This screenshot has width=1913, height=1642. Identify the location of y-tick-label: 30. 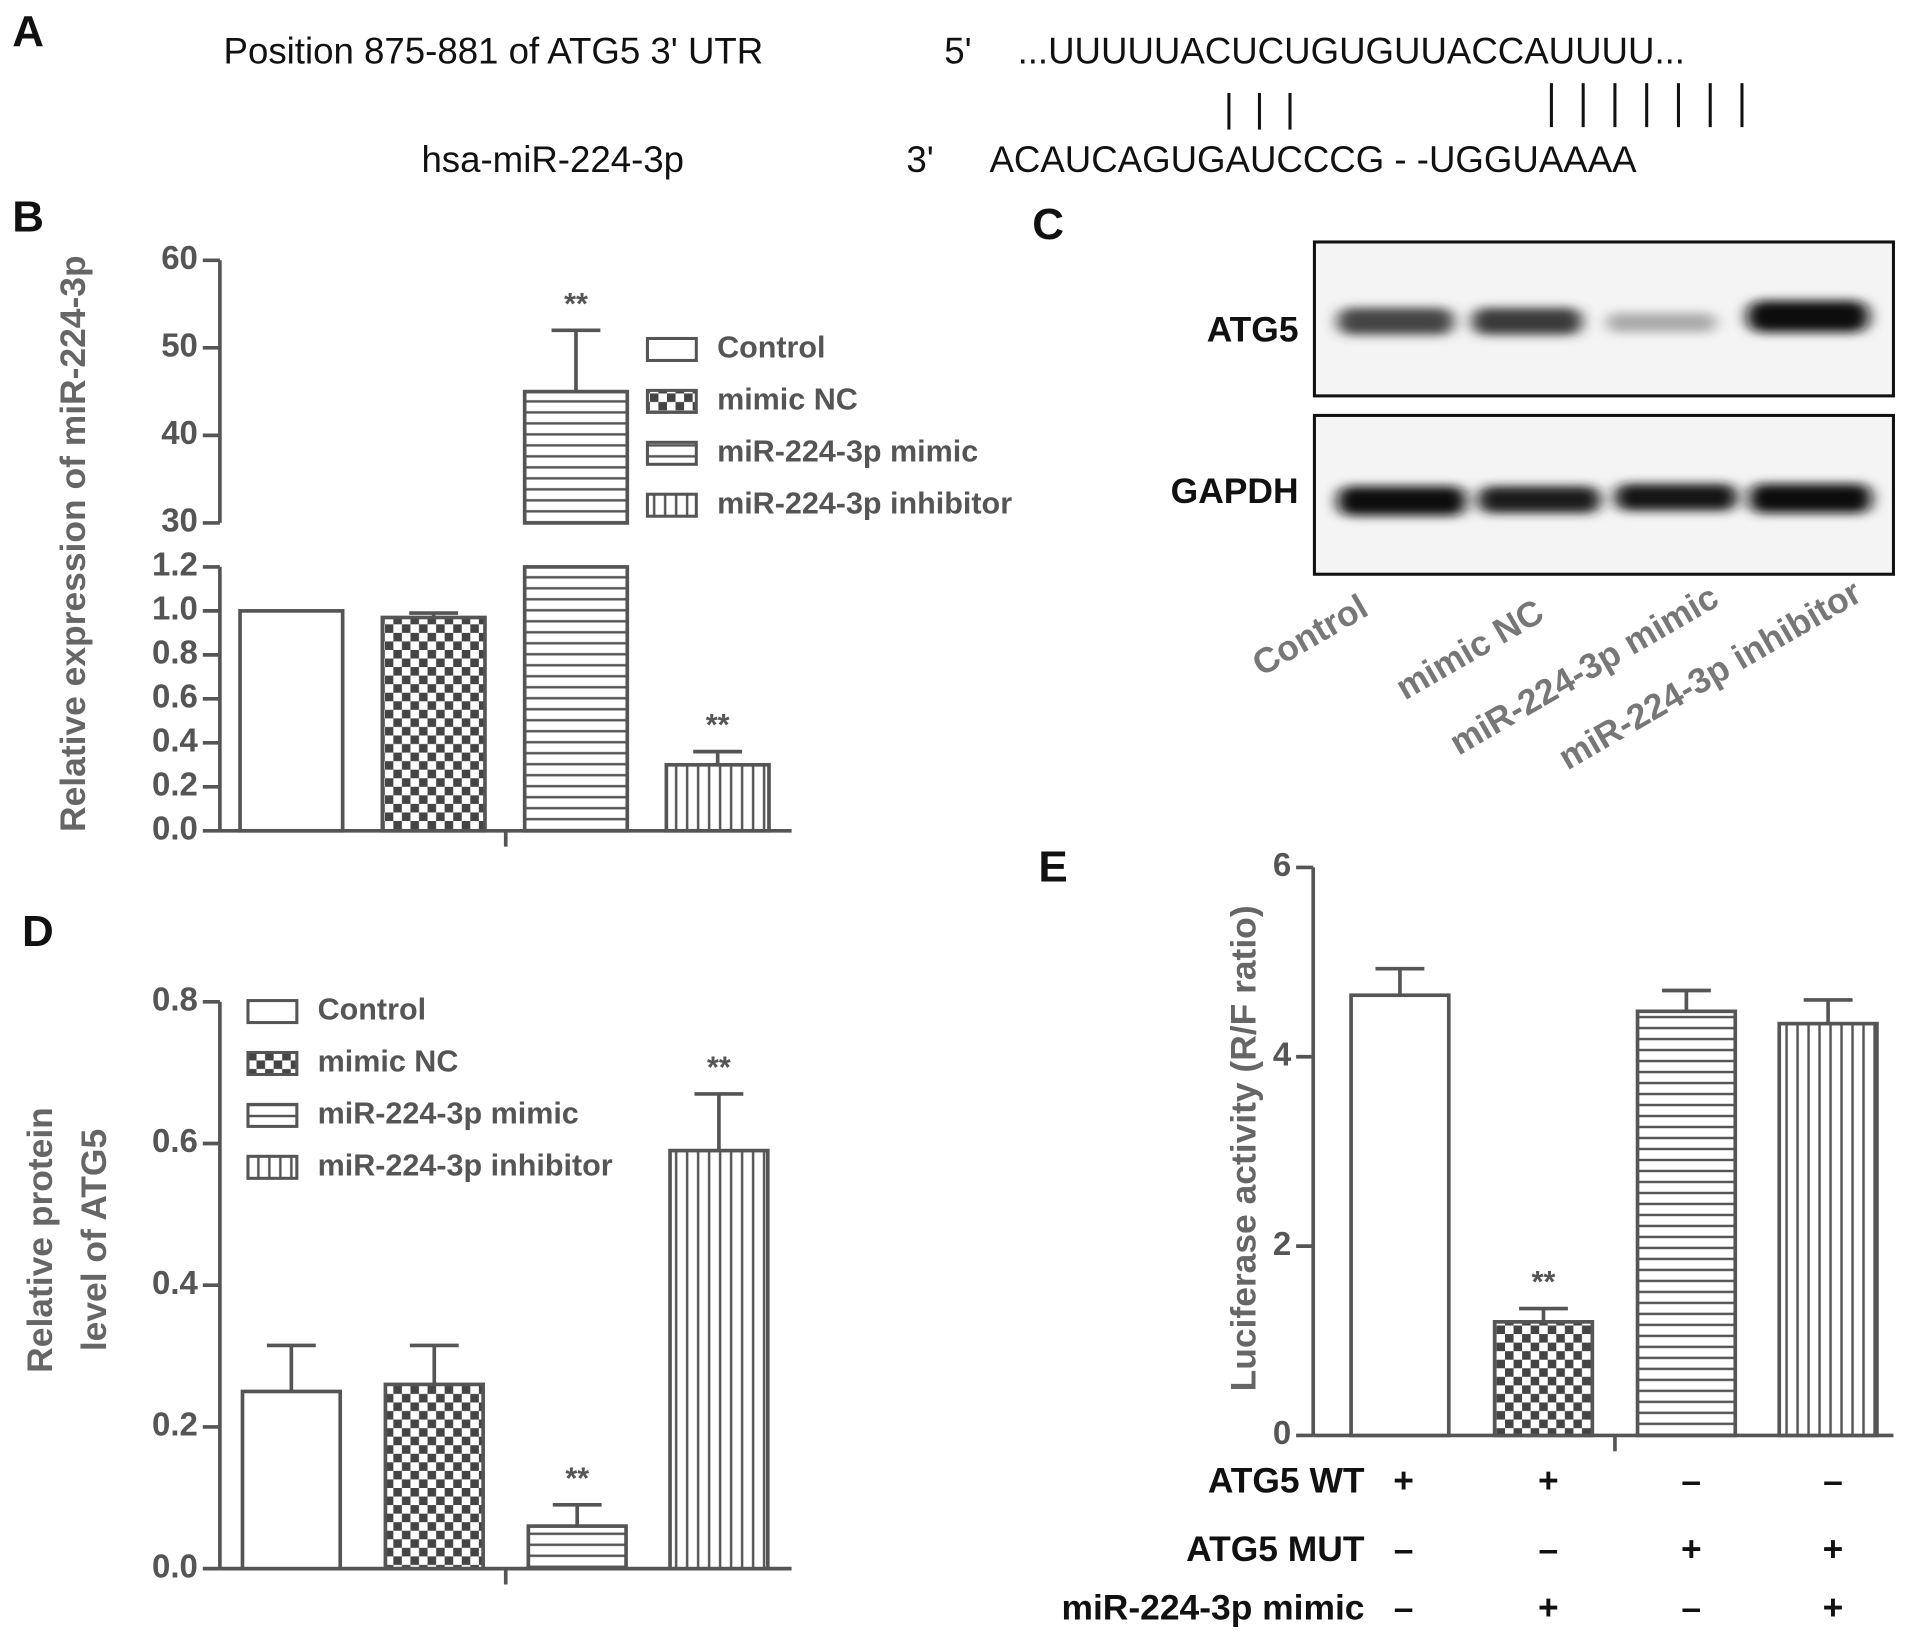
(179, 520).